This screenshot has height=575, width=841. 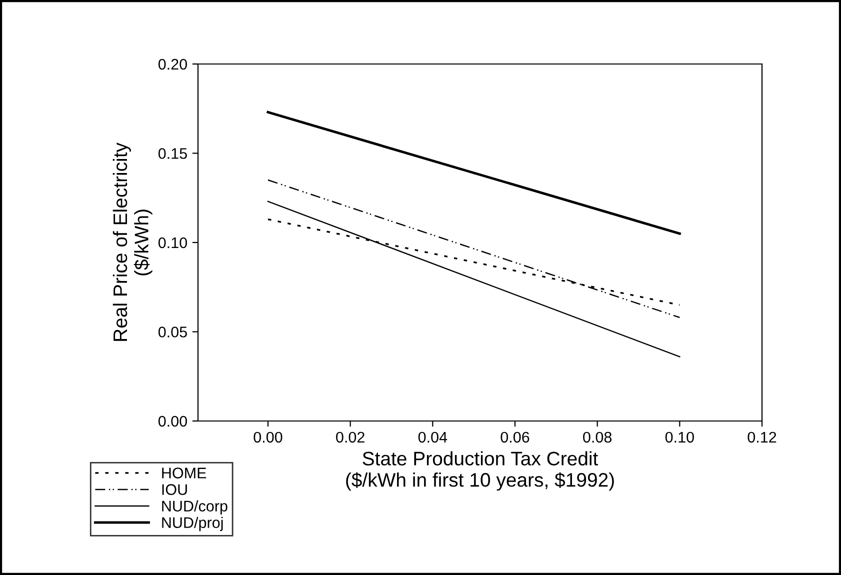 I want to click on y-axis-title: Real Price of Electricity ($/kWh), so click(x=132, y=241).